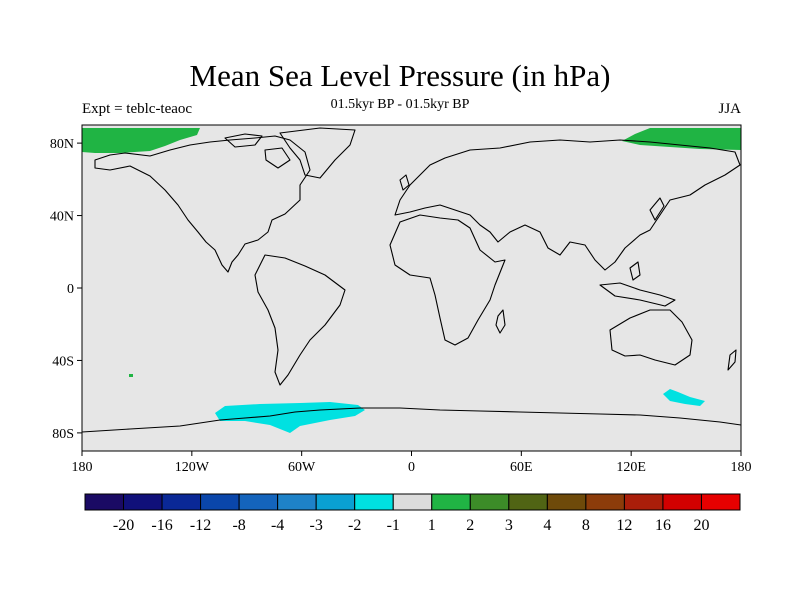 This screenshot has width=800, height=600. Describe the element at coordinates (302, 467) in the screenshot. I see `x-tick-label: 60W` at that location.